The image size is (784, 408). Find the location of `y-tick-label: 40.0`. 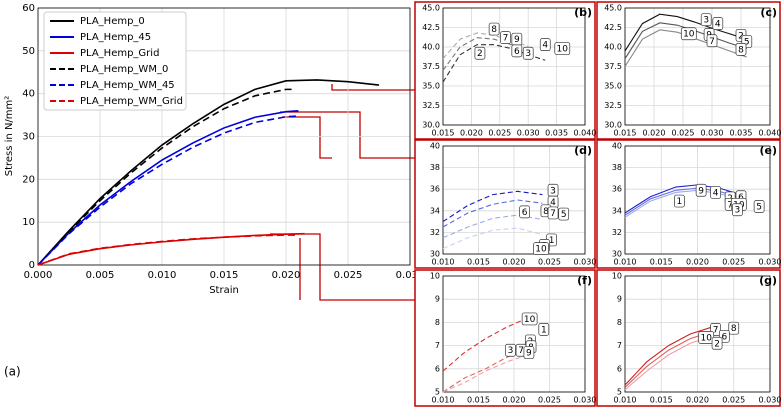

y-tick-label: 40.0 is located at coordinates (613, 47).